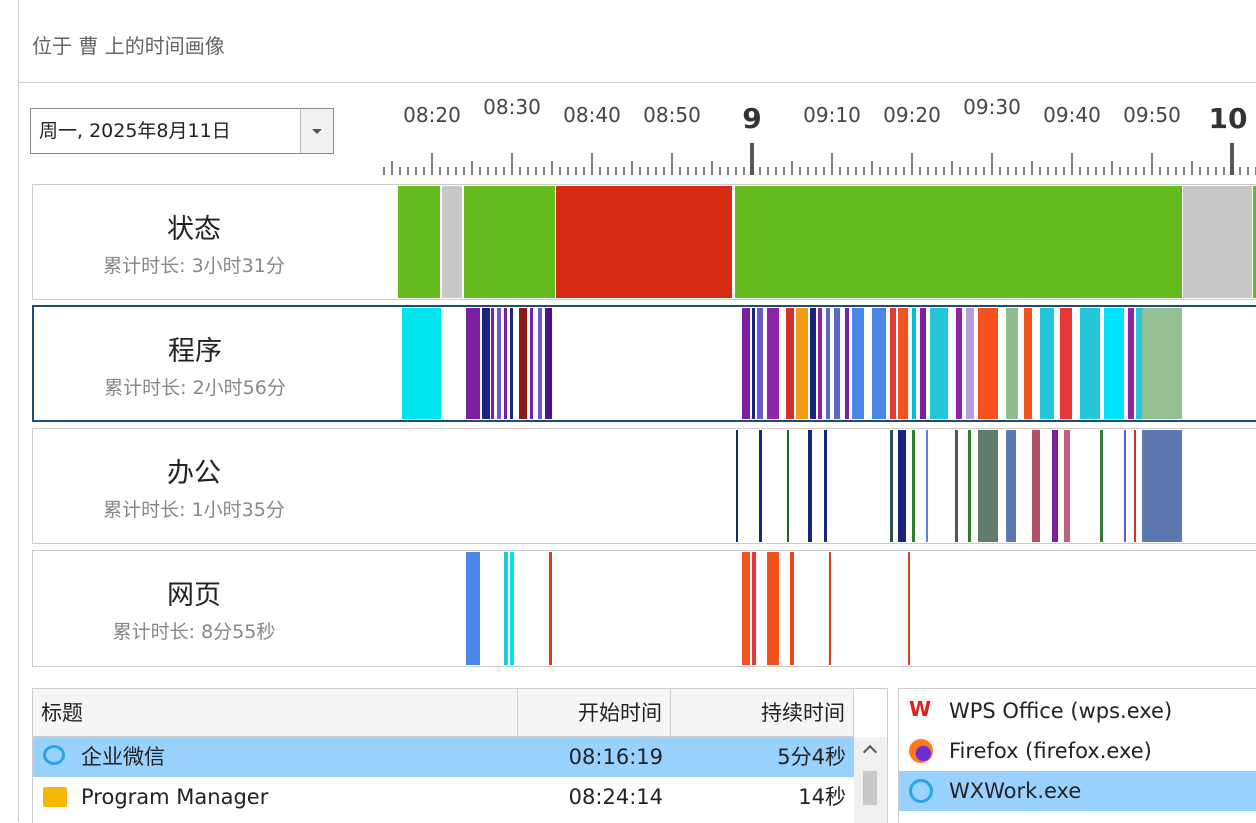  What do you see at coordinates (275, 713) in the screenshot?
I see `column-header: 标题` at bounding box center [275, 713].